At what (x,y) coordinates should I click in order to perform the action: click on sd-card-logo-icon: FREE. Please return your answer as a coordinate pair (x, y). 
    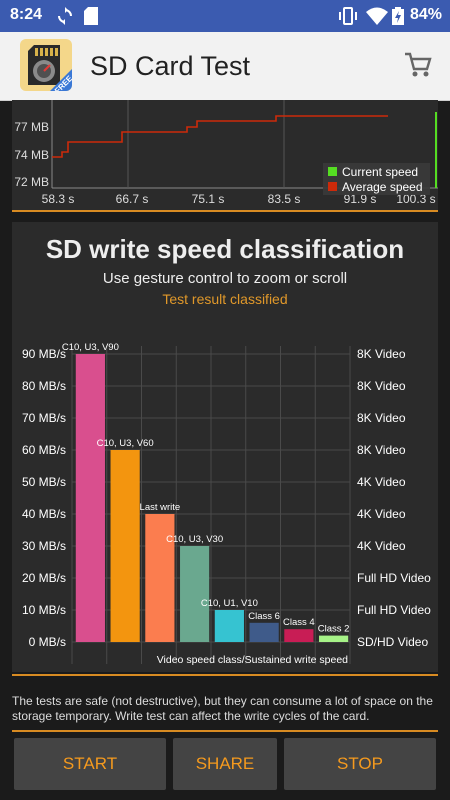
    Looking at the image, I should click on (50, 68).